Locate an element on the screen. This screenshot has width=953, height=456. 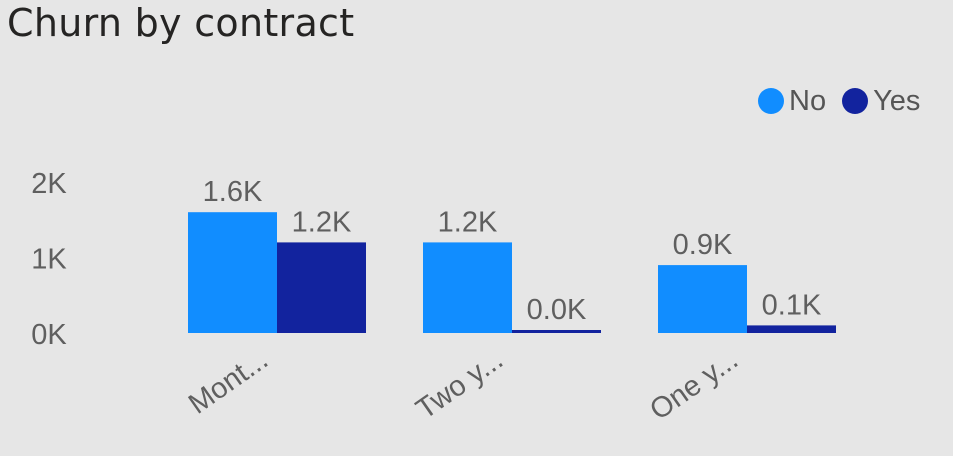
data-label: 1.6K is located at coordinates (233, 192).